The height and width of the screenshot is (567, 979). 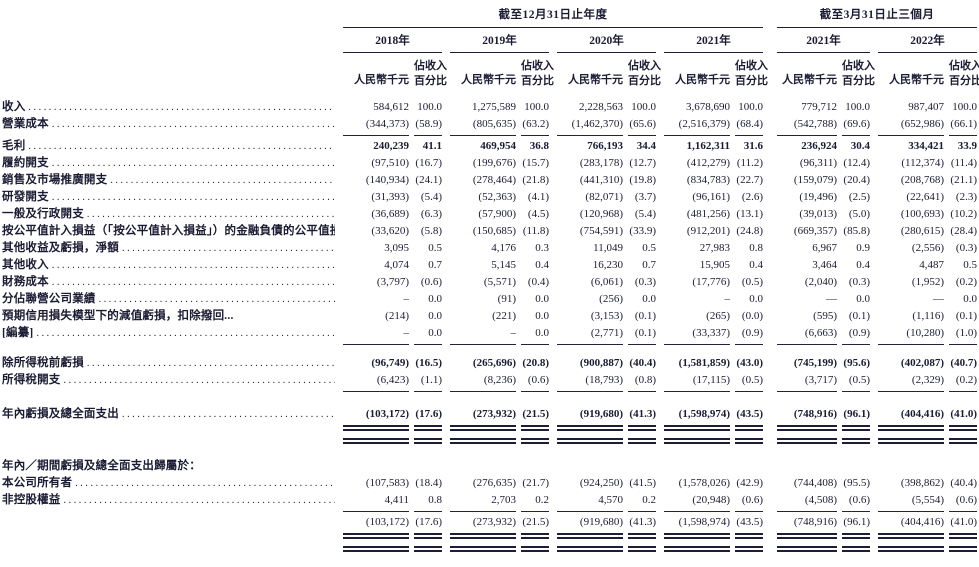 What do you see at coordinates (542, 299) in the screenshot?
I see `cell-value: 0.0` at bounding box center [542, 299].